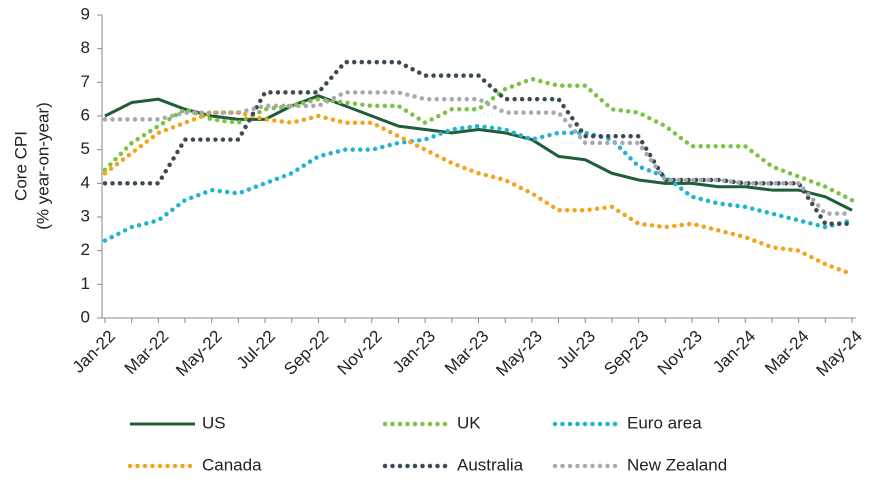 The width and height of the screenshot is (869, 484). Describe the element at coordinates (467, 353) in the screenshot. I see `x-tick-label: Mar-23` at that location.